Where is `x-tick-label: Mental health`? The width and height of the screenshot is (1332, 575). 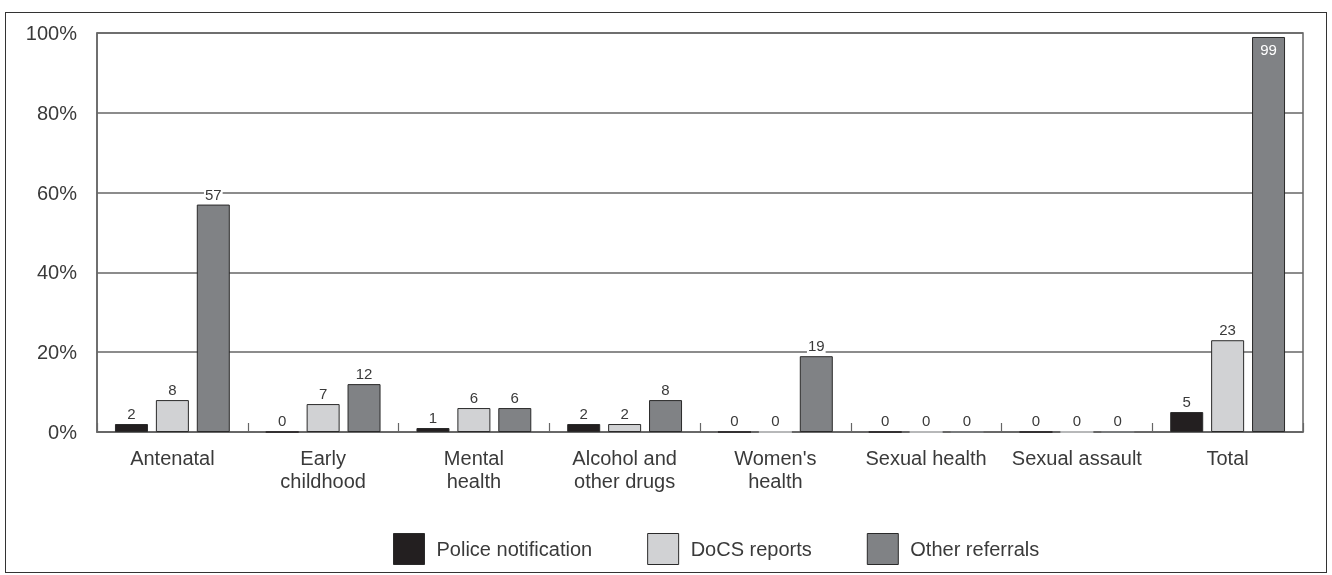 x-tick-label: Mental health is located at coordinates (473, 469).